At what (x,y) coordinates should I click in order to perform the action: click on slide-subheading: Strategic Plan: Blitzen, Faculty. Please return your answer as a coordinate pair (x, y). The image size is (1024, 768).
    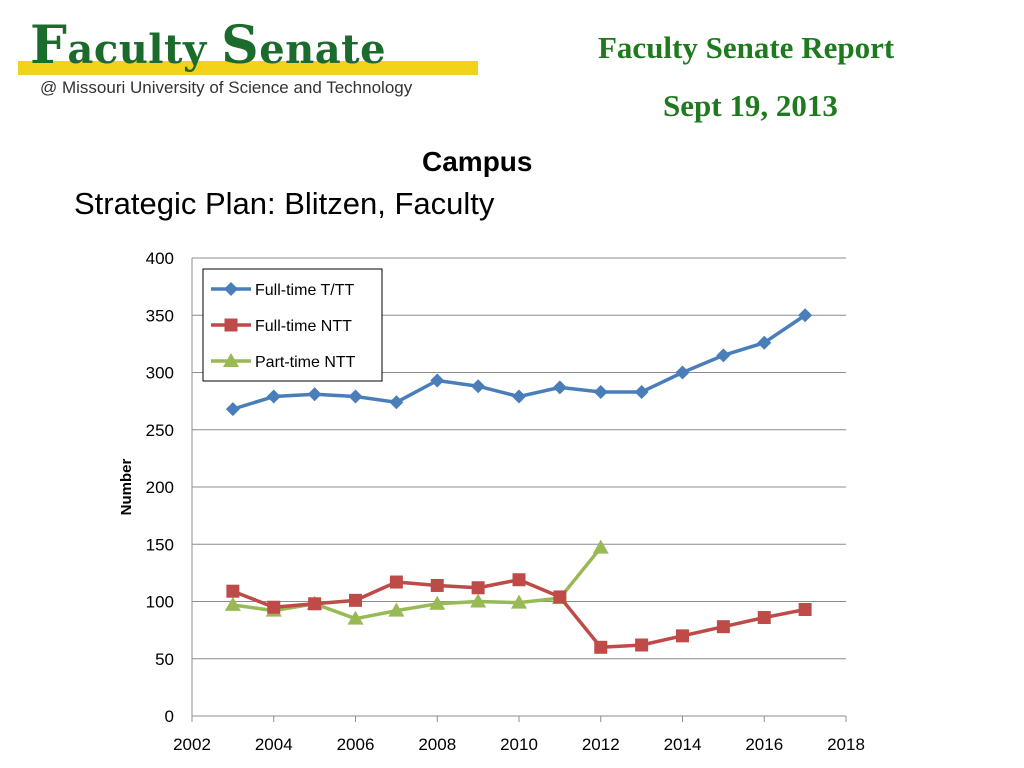
    Looking at the image, I should click on (284, 203).